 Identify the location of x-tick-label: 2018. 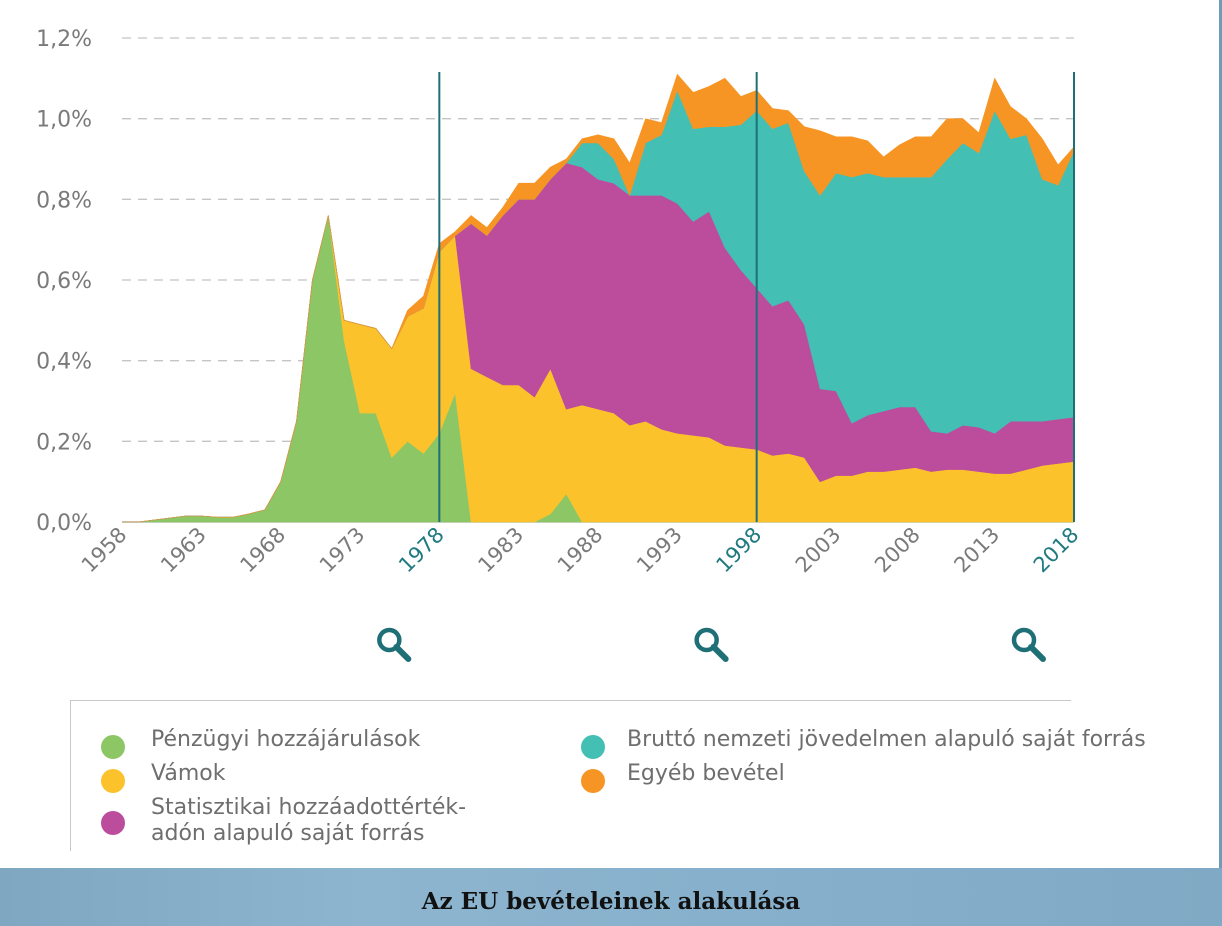
(1056, 550).